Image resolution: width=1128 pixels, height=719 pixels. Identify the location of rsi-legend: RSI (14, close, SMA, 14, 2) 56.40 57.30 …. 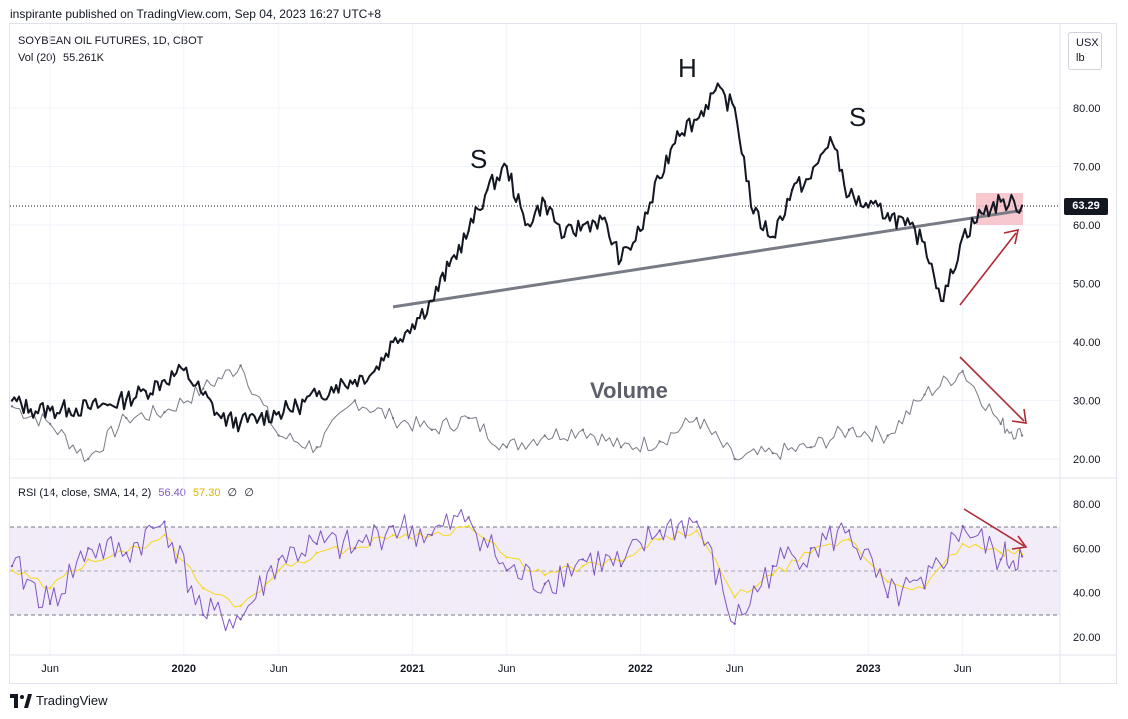
(138, 492).